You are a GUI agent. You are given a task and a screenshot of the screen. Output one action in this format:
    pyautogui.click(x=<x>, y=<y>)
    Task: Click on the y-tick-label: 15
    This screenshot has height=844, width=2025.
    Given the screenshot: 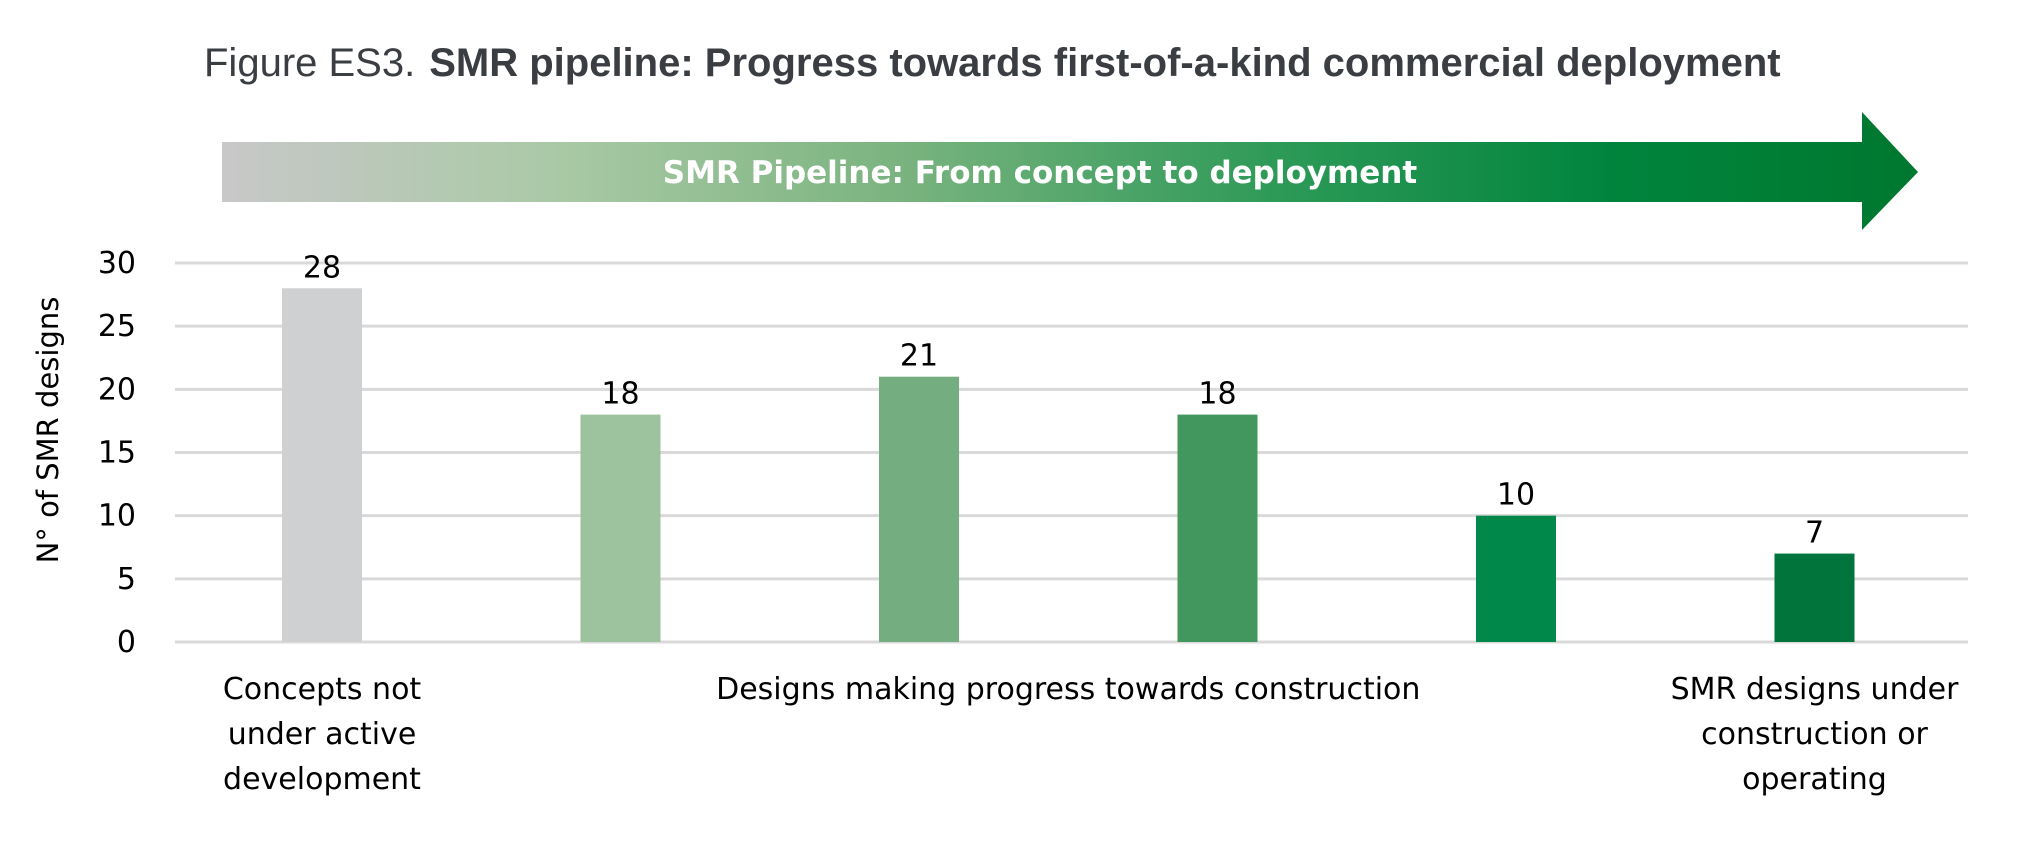 What is the action you would take?
    pyautogui.click(x=117, y=453)
    